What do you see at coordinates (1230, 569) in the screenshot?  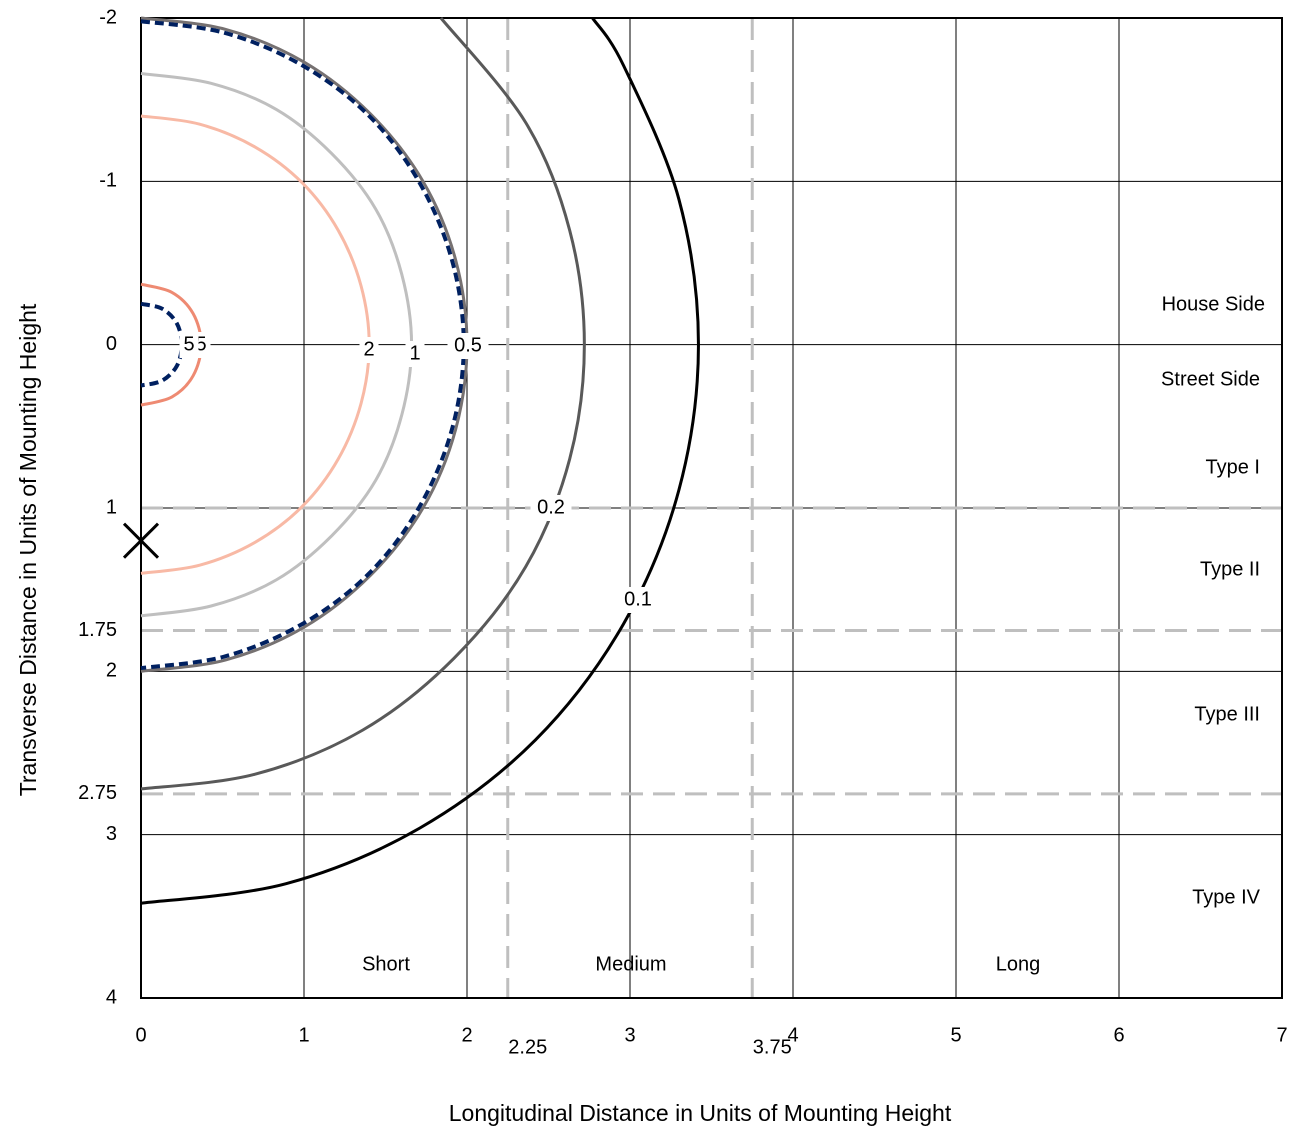 I see `region-label: Type II` at bounding box center [1230, 569].